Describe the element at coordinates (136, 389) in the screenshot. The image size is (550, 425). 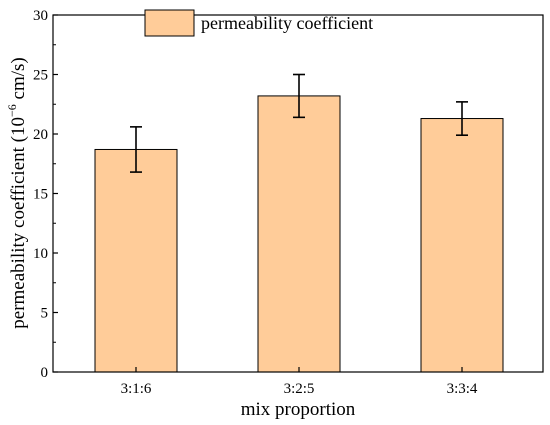
I see `x-tick-label-1: 3:1:6` at that location.